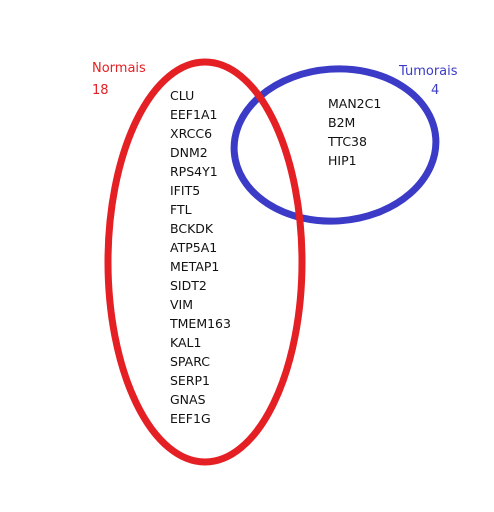  What do you see at coordinates (354, 132) in the screenshot?
I see `tumorais-gene-list: MAN2C1 B2M TTC38 HIP1` at bounding box center [354, 132].